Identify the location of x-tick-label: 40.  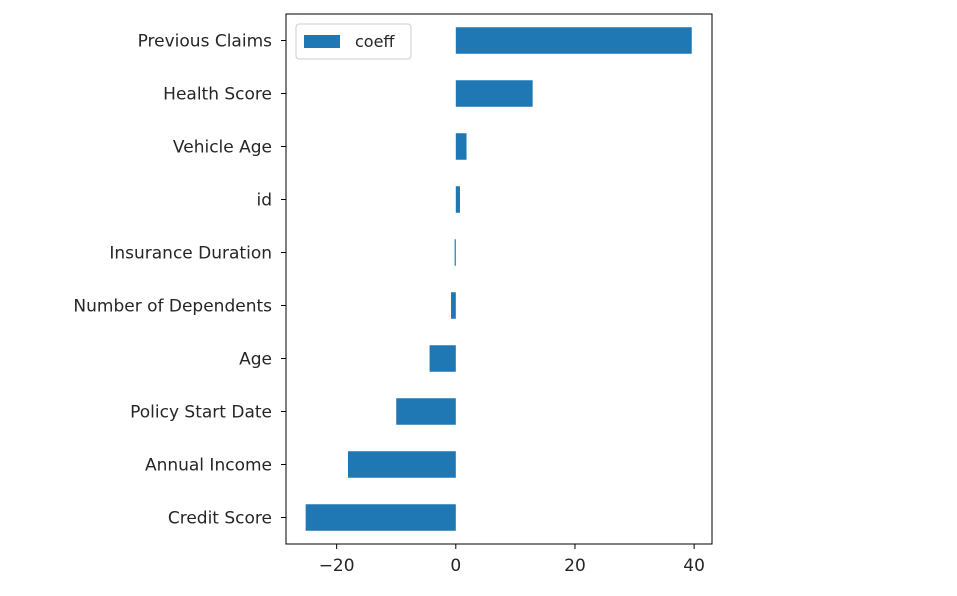
(694, 566).